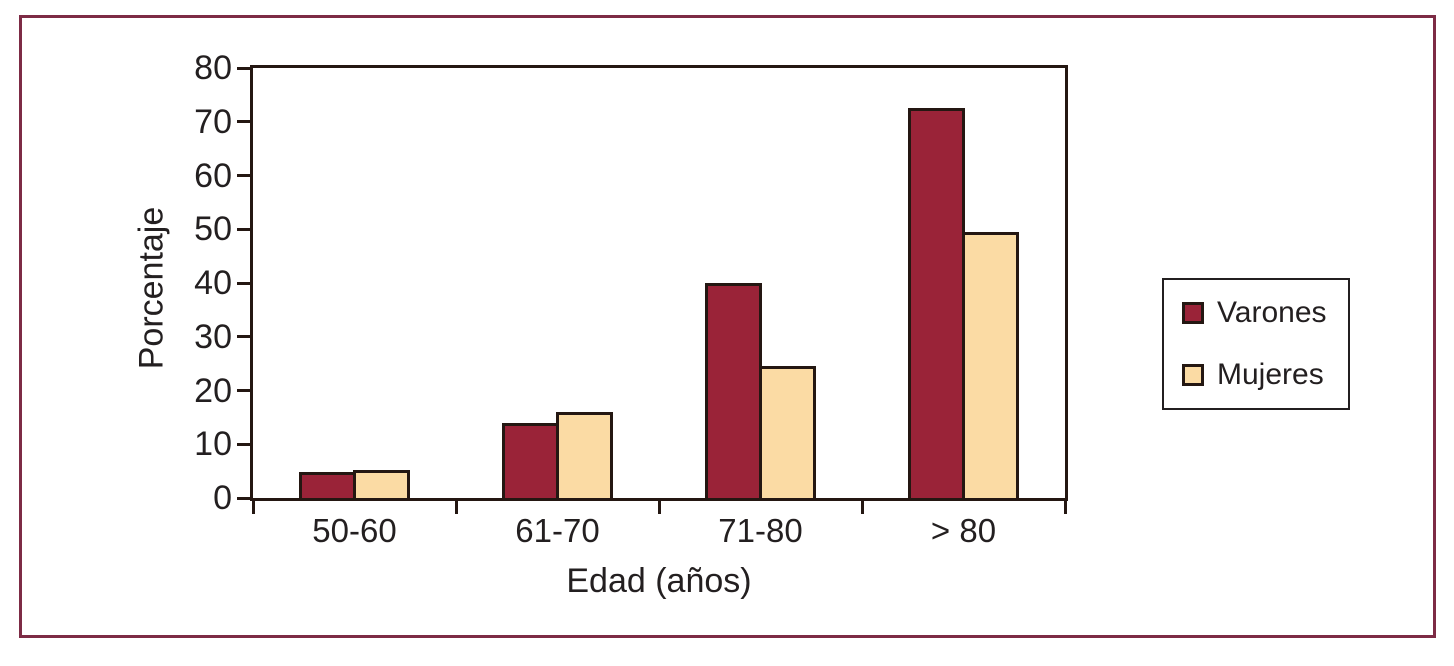 This screenshot has width=1454, height=666. What do you see at coordinates (213, 121) in the screenshot?
I see `y-tick-label: 70` at bounding box center [213, 121].